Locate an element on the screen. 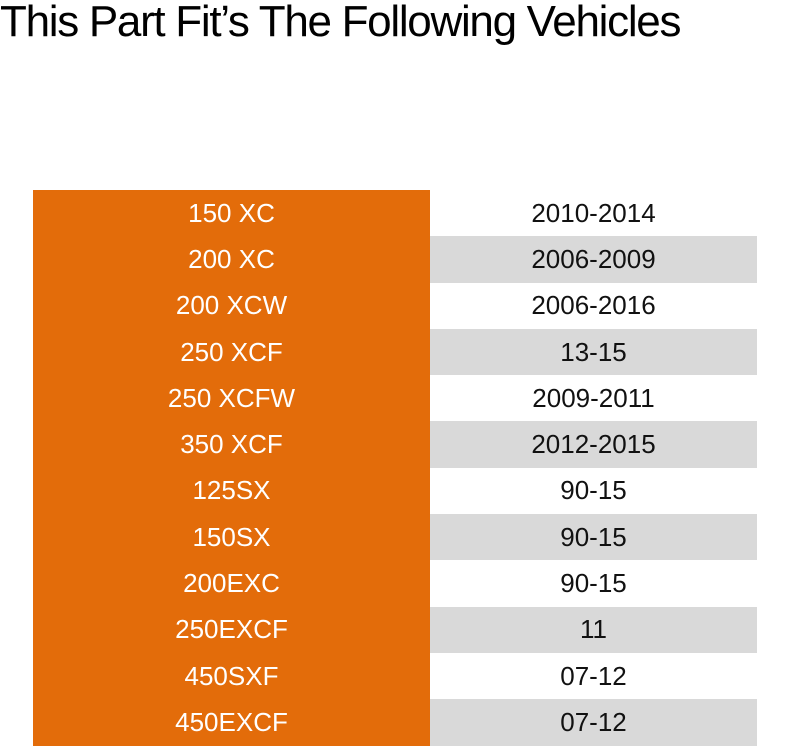 This screenshot has height=749, width=793. model-cell: 200 XC is located at coordinates (231, 259).